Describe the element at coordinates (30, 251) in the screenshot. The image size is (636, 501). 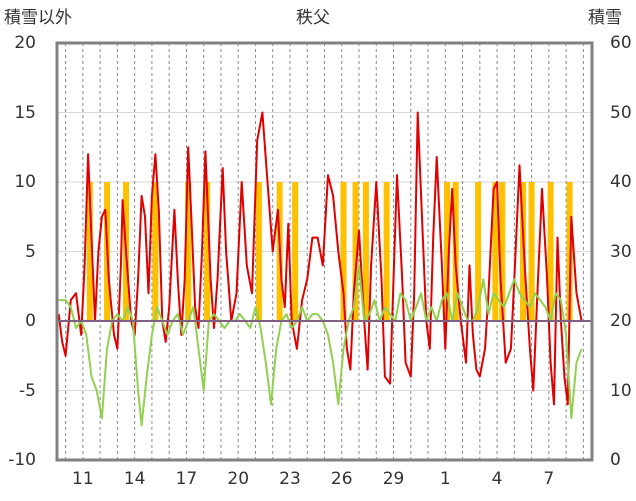
I see `left-tick-label: 5` at that location.